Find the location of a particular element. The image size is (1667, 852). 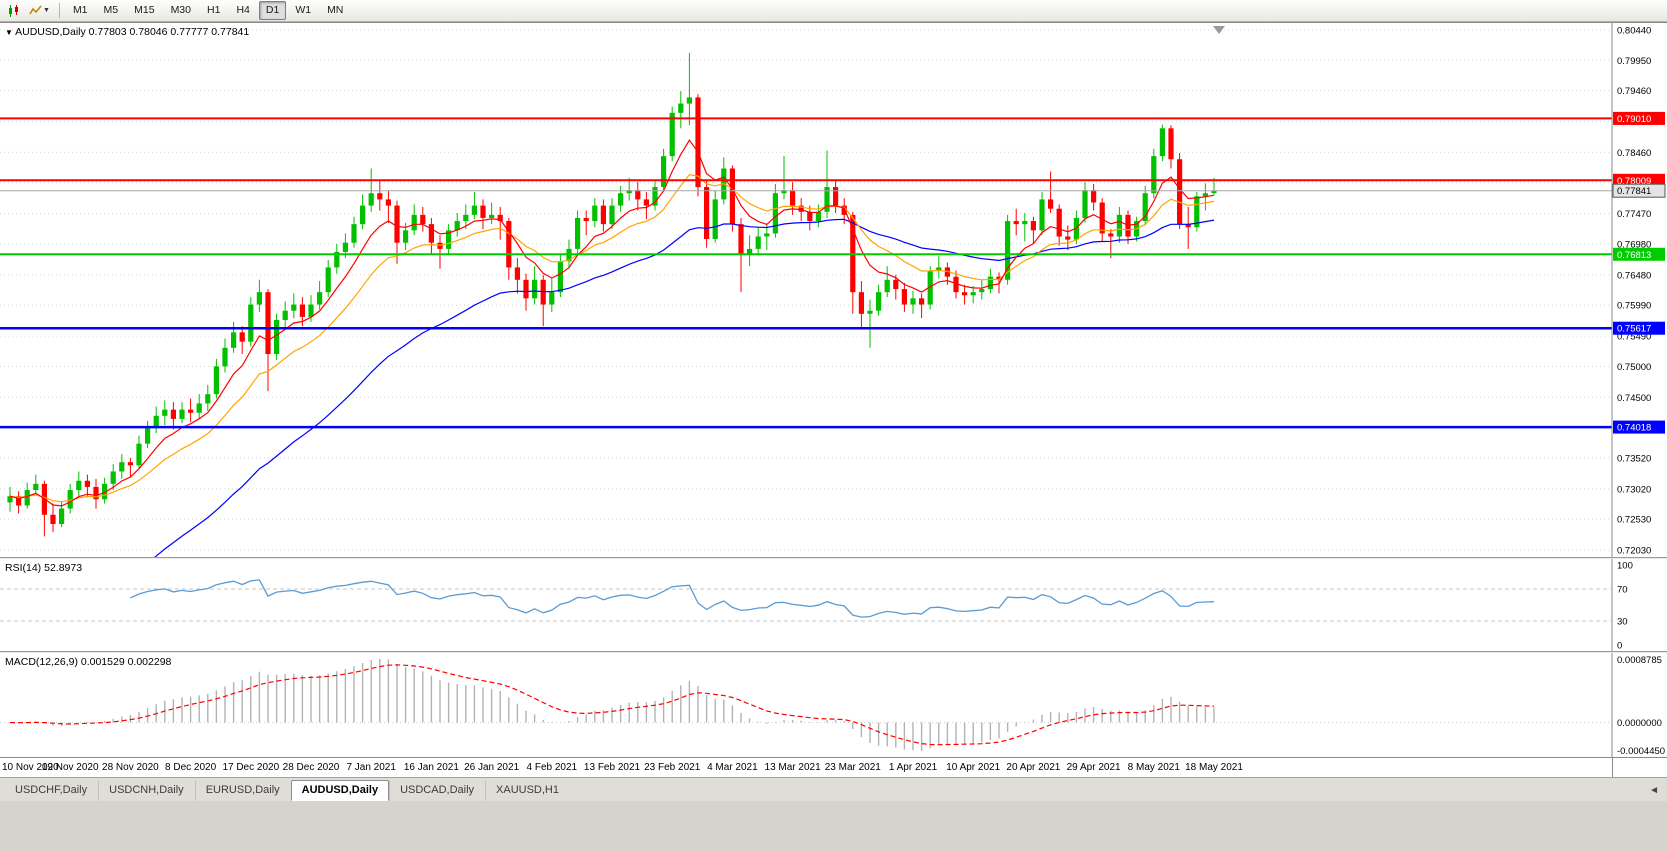

timeframe-buttons: M1 M5 M15 M30 H1 H4 D1 W1 MN is located at coordinates (208, 10).